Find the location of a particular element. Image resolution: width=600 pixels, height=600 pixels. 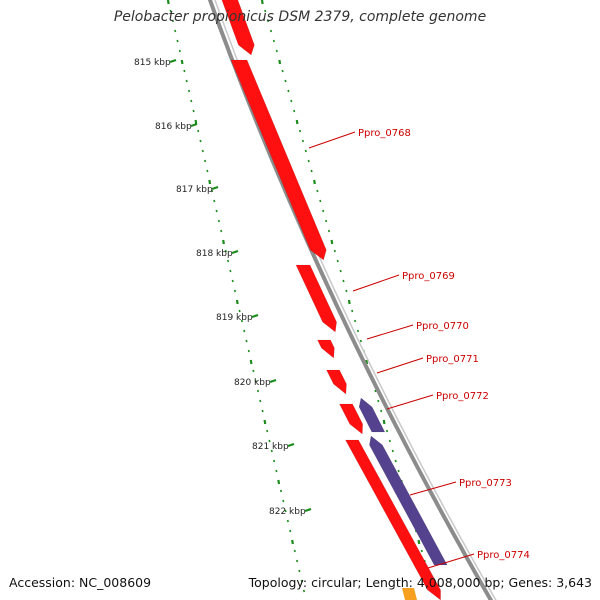

partial-feature-arrow is located at coordinates (409, 594).